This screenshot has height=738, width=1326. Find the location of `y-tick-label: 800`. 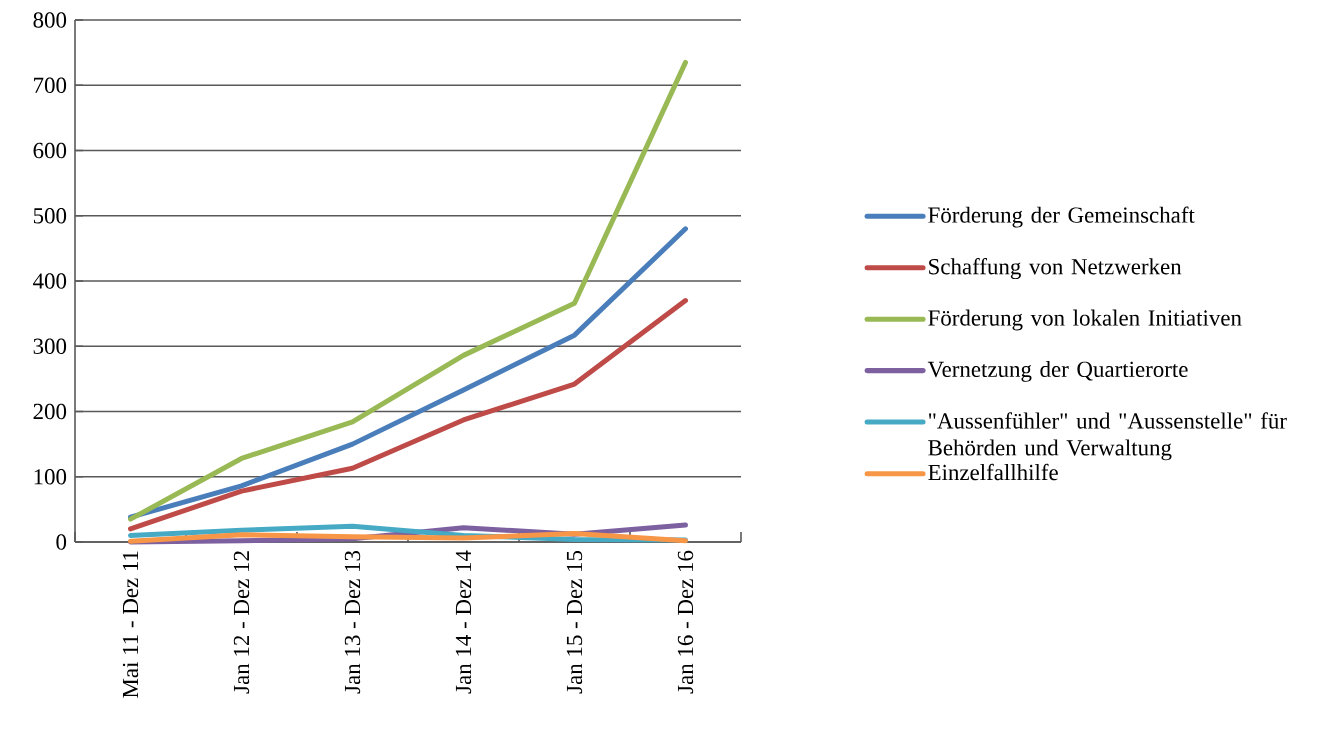

y-tick-label: 800 is located at coordinates (50, 20).